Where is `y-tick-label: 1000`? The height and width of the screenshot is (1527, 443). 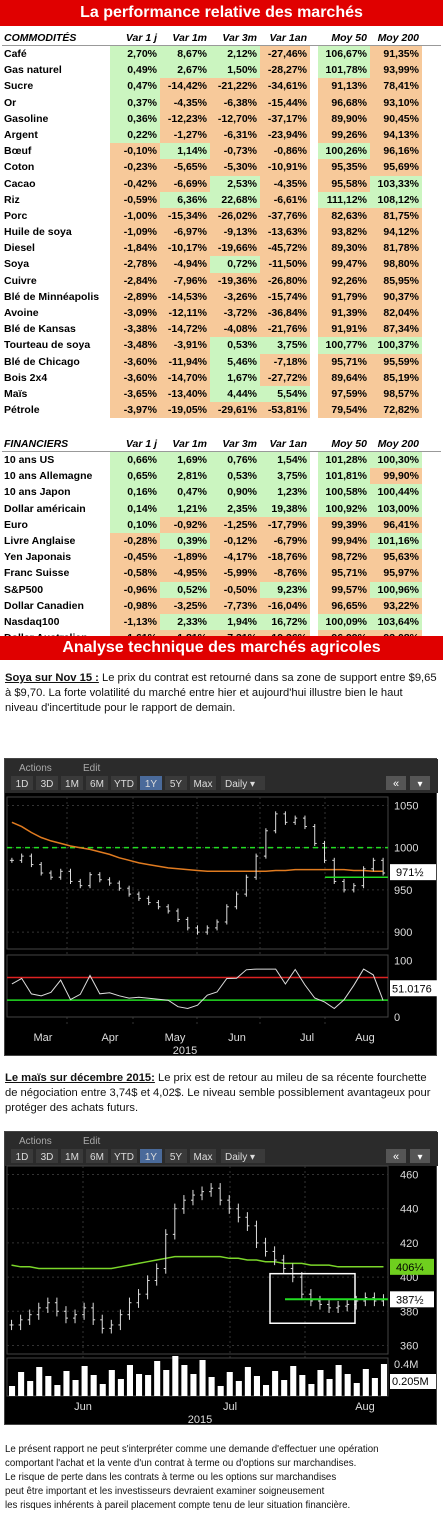
y-tick-label: 1000 is located at coordinates (406, 849).